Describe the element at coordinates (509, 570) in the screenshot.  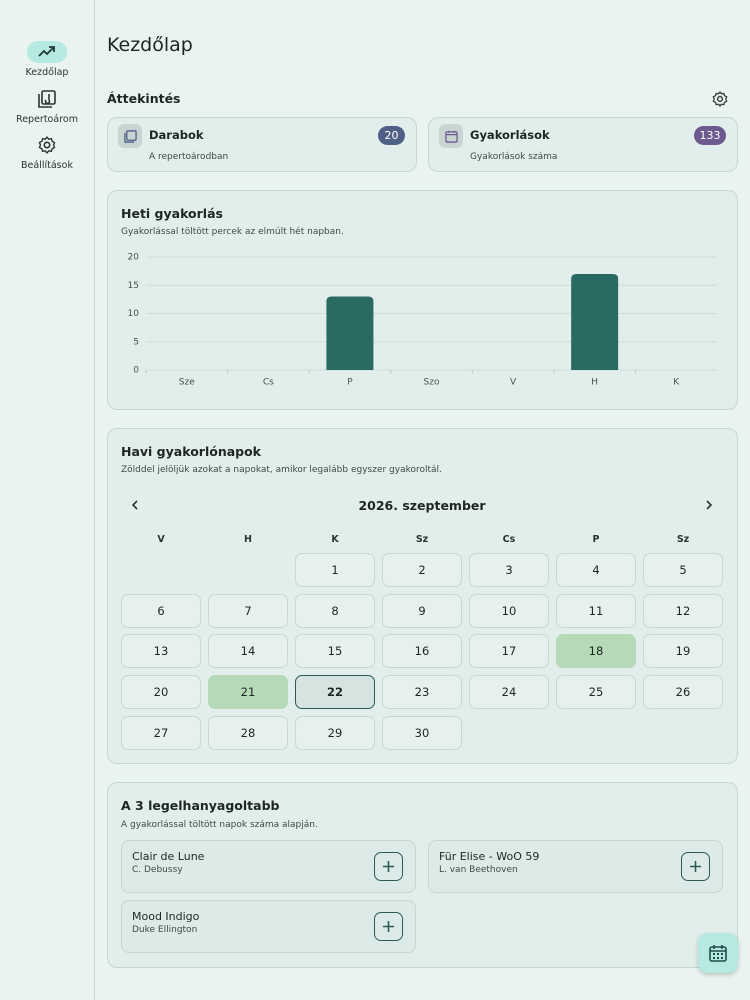
I see `day-cell: 3` at that location.